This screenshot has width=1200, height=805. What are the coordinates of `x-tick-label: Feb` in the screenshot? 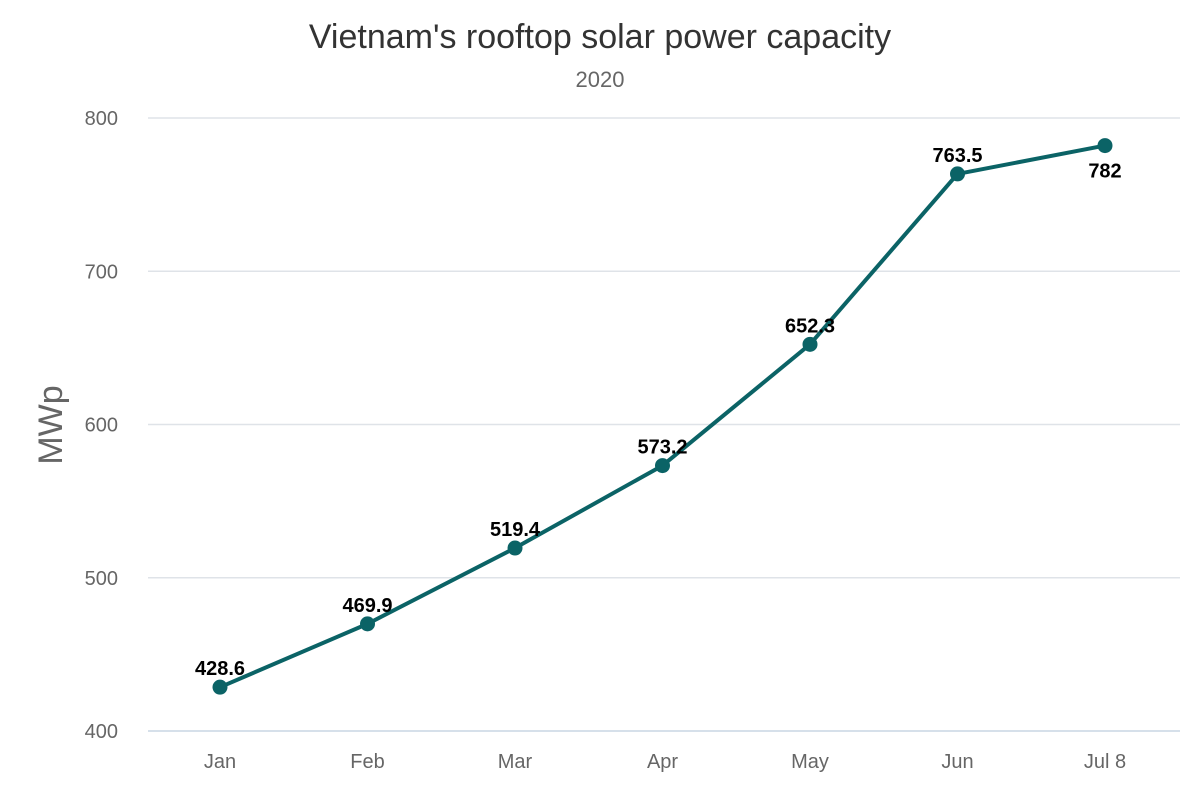 It's located at (367, 762).